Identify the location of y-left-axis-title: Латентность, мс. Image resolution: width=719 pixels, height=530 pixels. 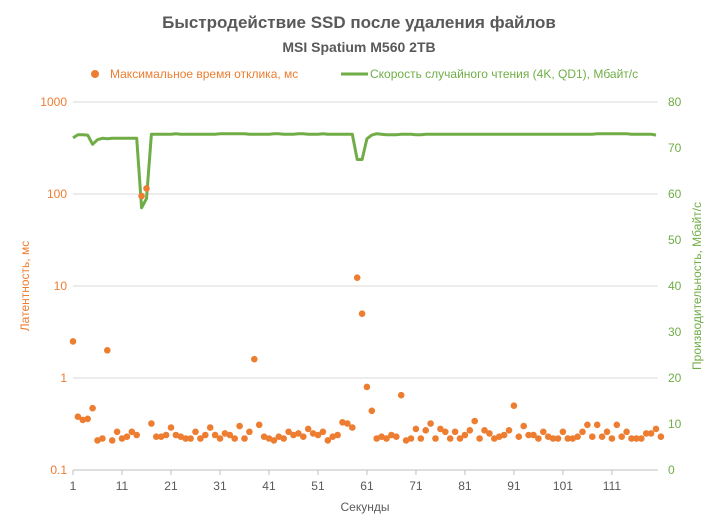
(25, 286).